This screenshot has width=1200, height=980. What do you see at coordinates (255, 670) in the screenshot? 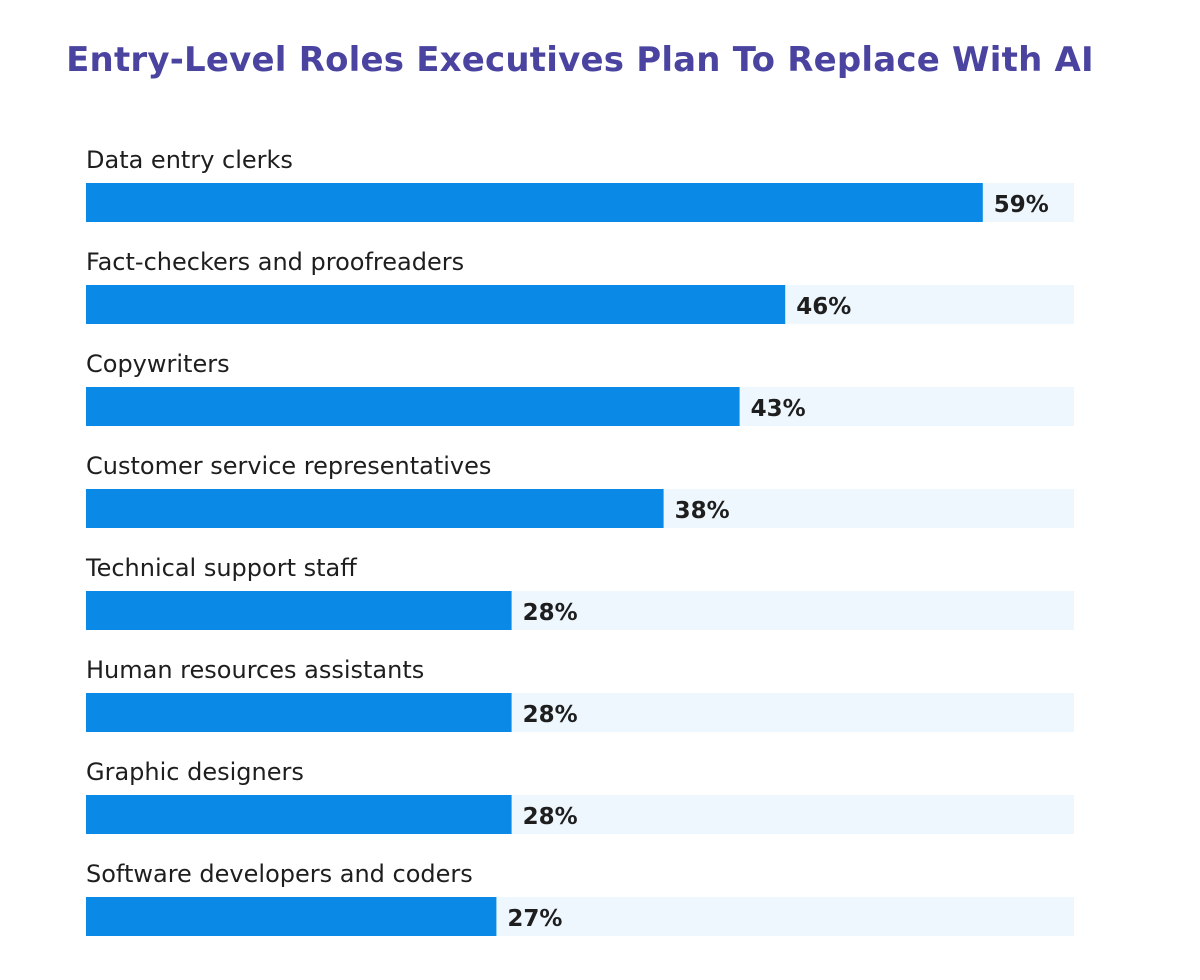
I see `category-label: Human resources assistants` at bounding box center [255, 670].